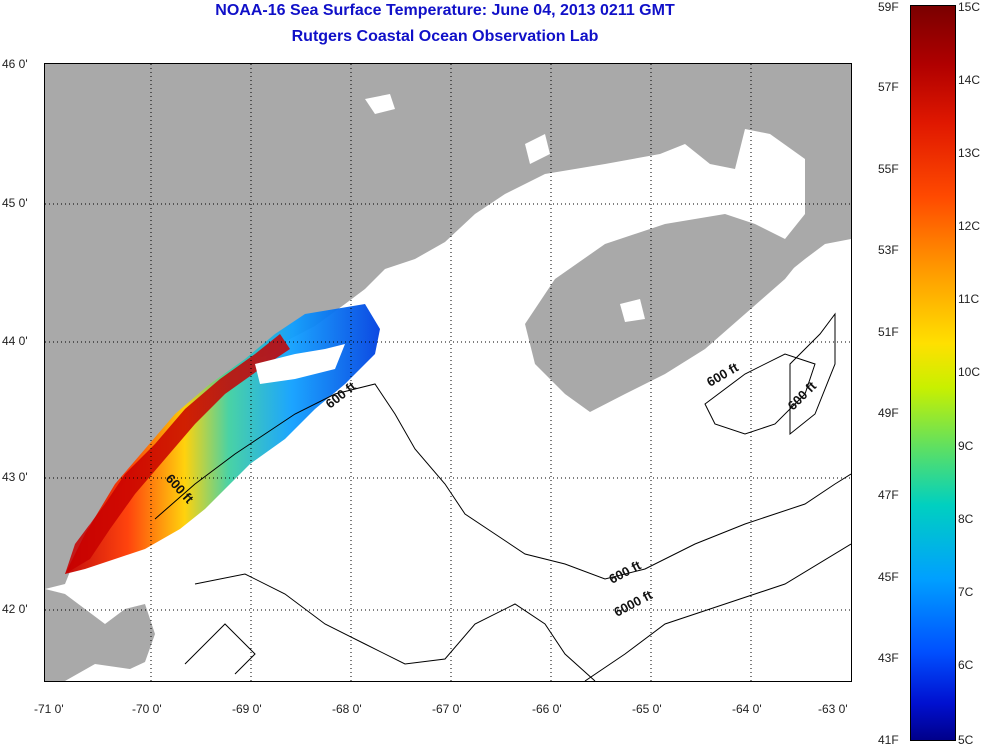 Image resolution: width=984 pixels, height=754 pixels. What do you see at coordinates (833, 709) in the screenshot?
I see `lon-tick-label: -63 0'` at bounding box center [833, 709].